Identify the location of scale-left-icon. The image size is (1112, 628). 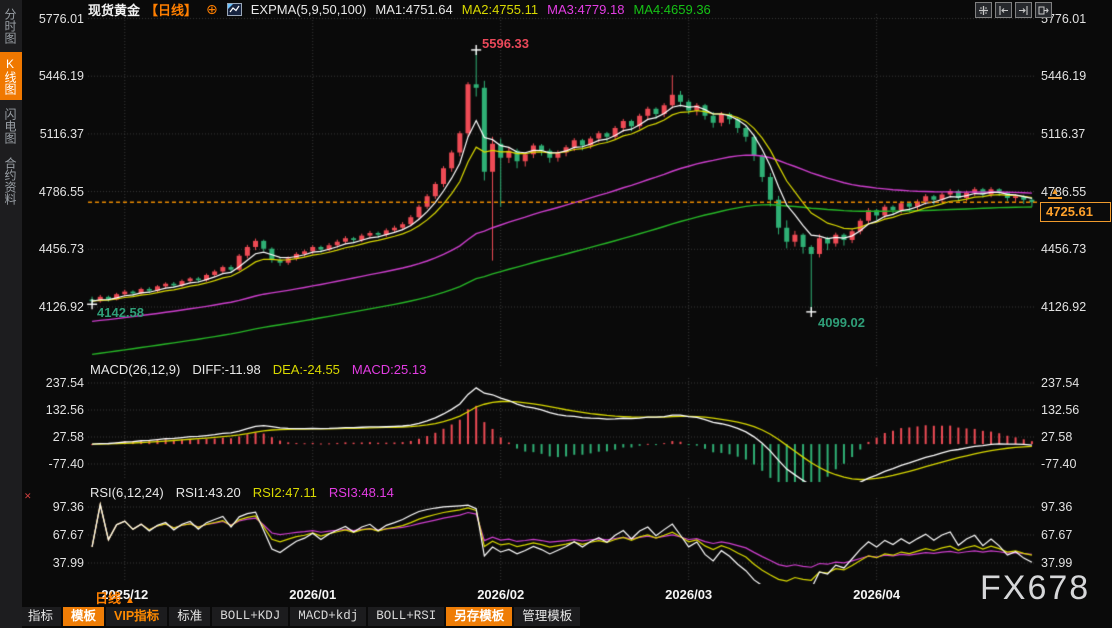
(1003, 10).